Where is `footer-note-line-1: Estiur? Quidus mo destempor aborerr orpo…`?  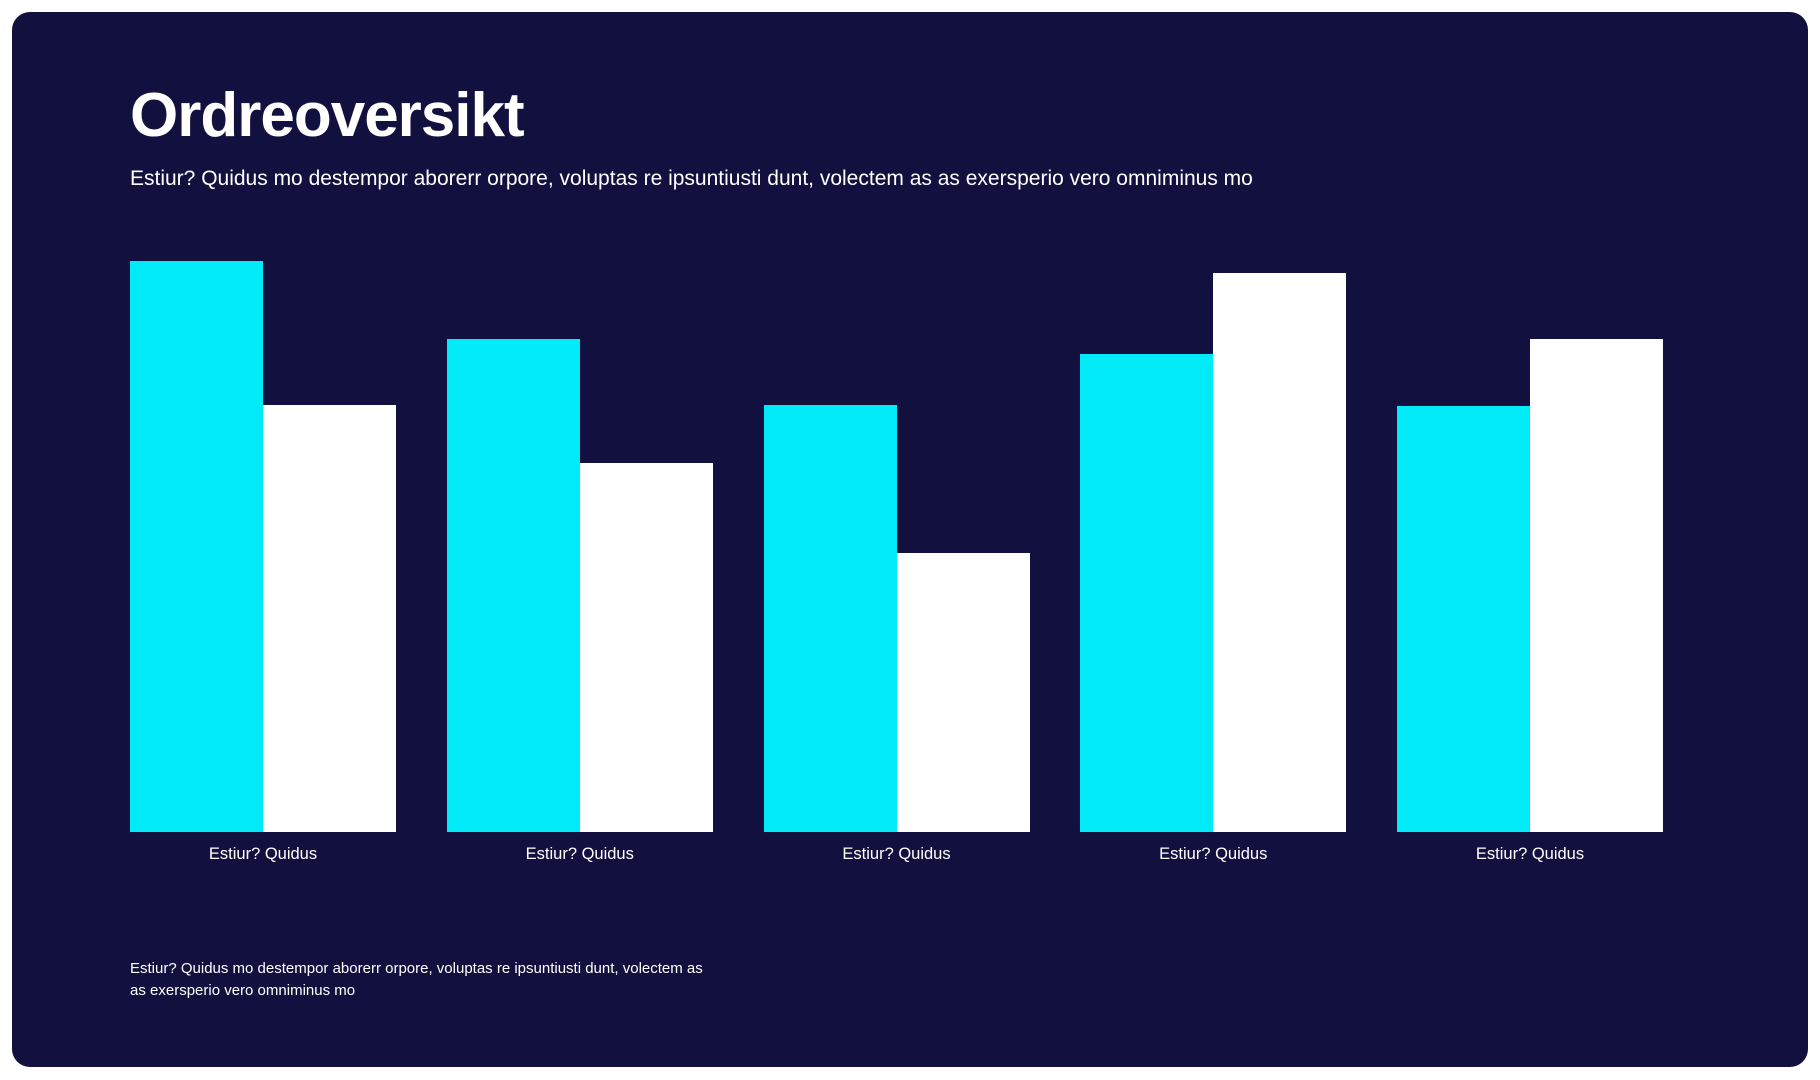 footer-note-line-1: Estiur? Quidus mo destempor aborerr orpo… is located at coordinates (416, 968).